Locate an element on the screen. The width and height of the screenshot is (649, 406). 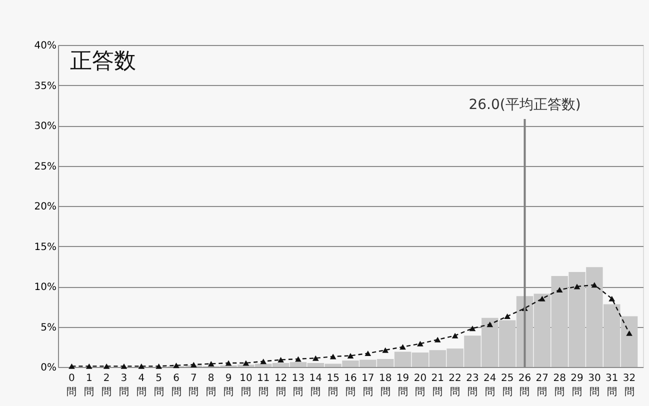
y-tick-label: 40% is located at coordinates (45, 46).